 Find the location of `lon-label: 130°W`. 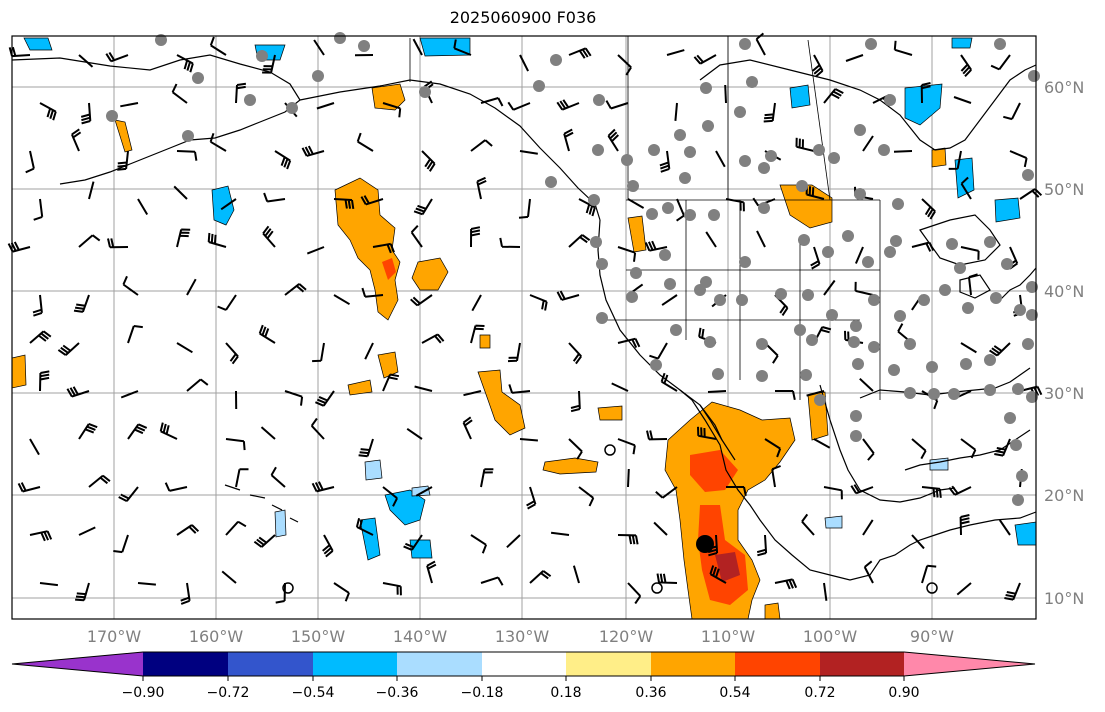

lon-label: 130°W is located at coordinates (522, 636).